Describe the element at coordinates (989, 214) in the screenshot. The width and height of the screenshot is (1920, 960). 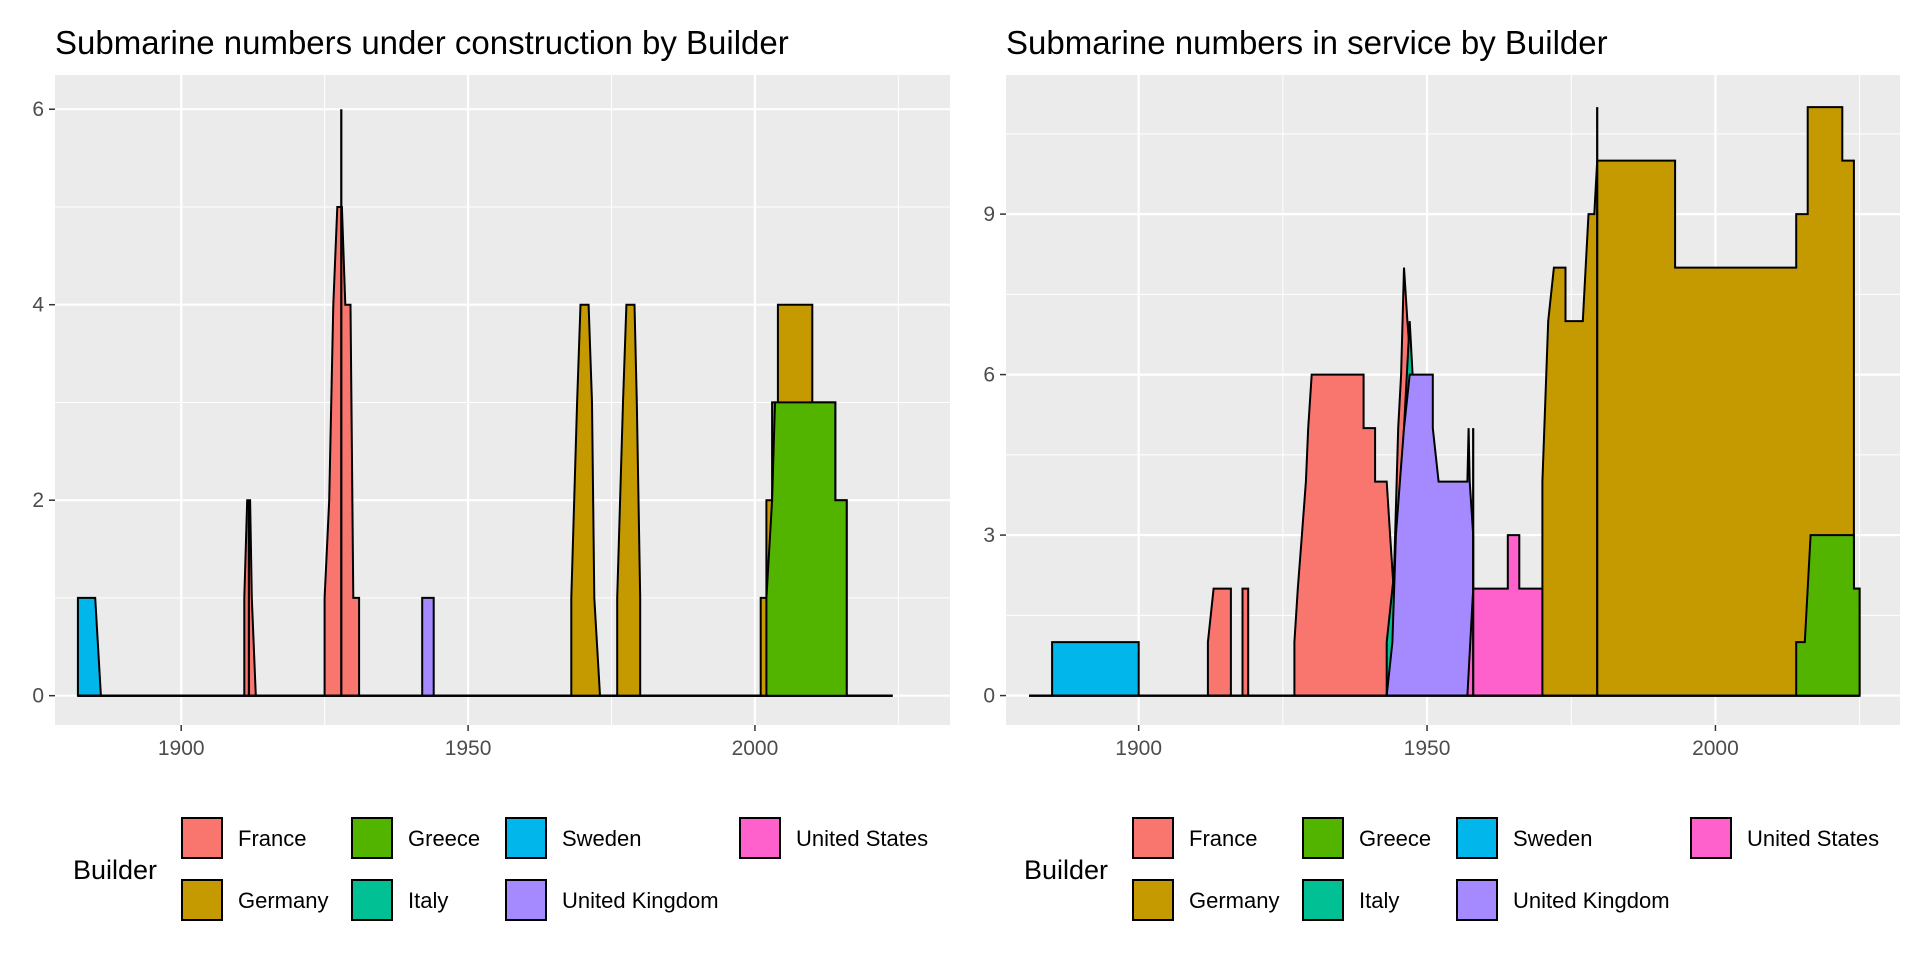
I see `y-tick-label: 9` at that location.